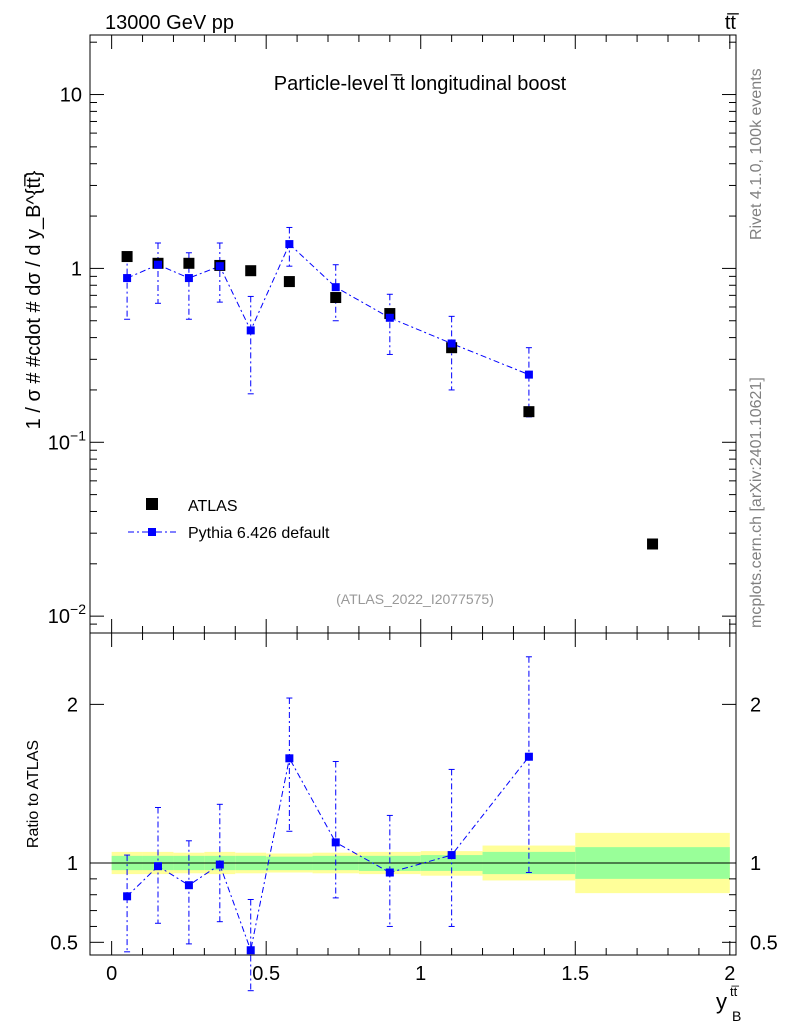 The image size is (786, 1024). I want to click on main-y-tick-label: 1, so click(76, 269).